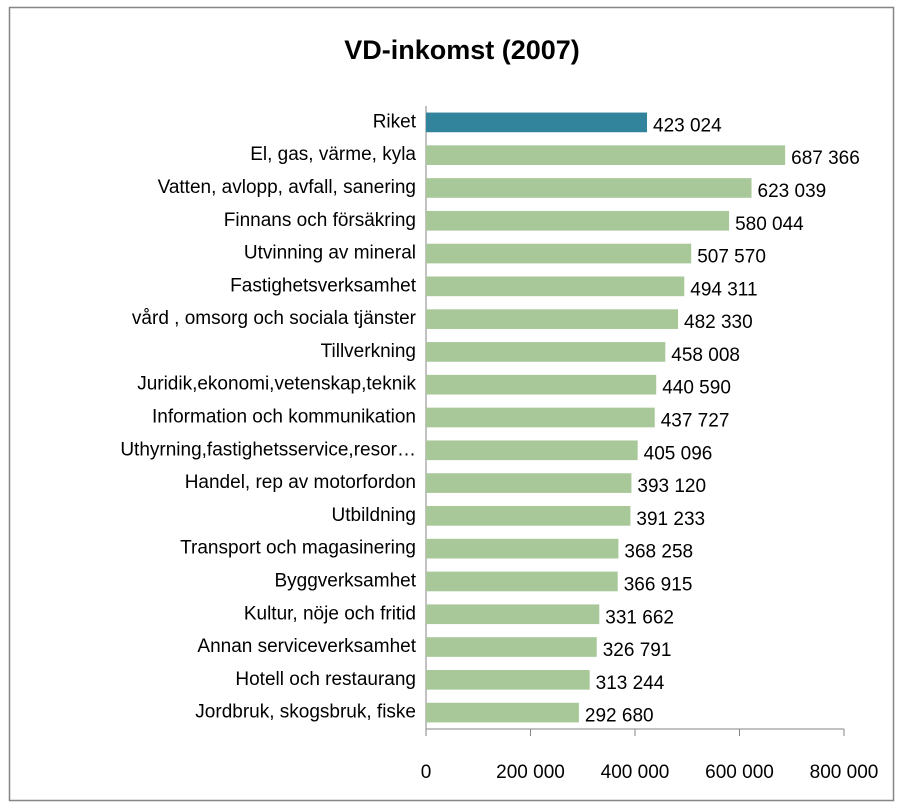 The image size is (904, 811). What do you see at coordinates (305, 712) in the screenshot?
I see `y-tick-label: Jordbruk, skogsbruk, fiske` at bounding box center [305, 712].